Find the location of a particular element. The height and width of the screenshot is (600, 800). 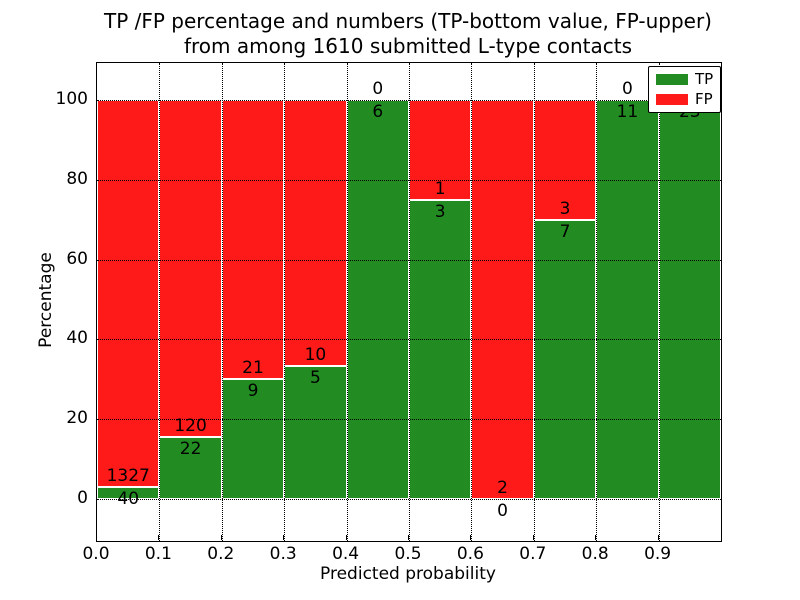

fp-count-label: 21 is located at coordinates (253, 368).